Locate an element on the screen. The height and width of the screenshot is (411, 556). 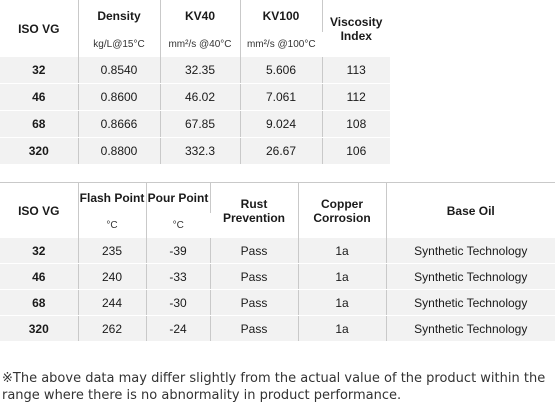
cell-flash-point: 235 is located at coordinates (112, 251).